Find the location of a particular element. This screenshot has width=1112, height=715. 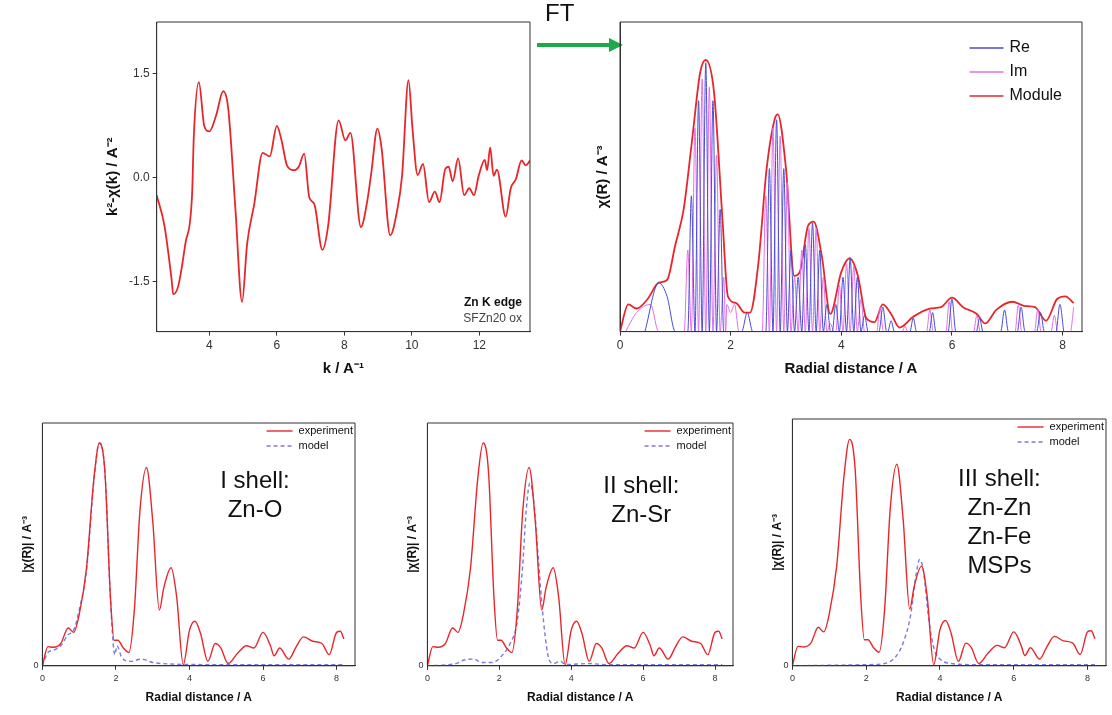

legend-label: Im is located at coordinates (1018, 71).